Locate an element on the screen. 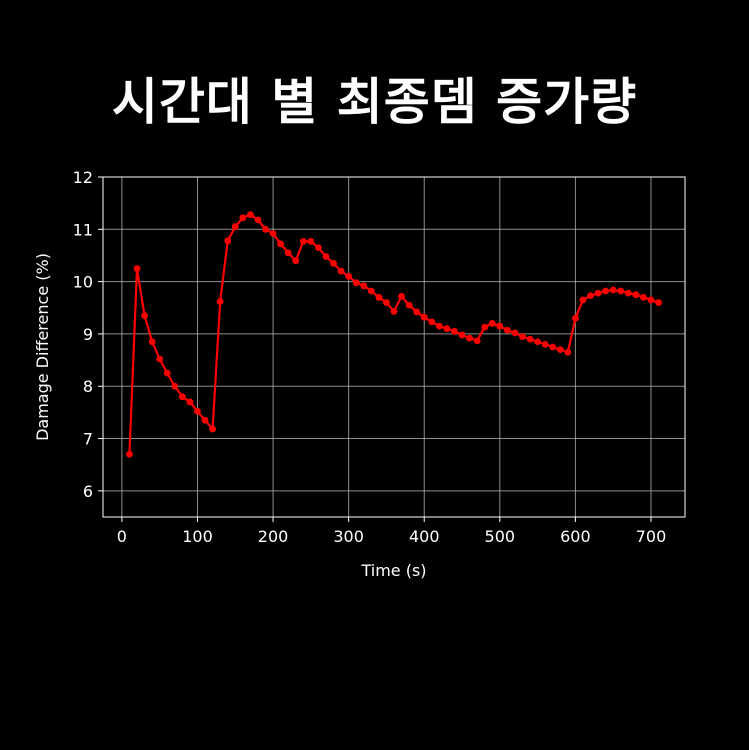 The height and width of the screenshot is (750, 749). y-tick-label: 10 is located at coordinates (83, 282).